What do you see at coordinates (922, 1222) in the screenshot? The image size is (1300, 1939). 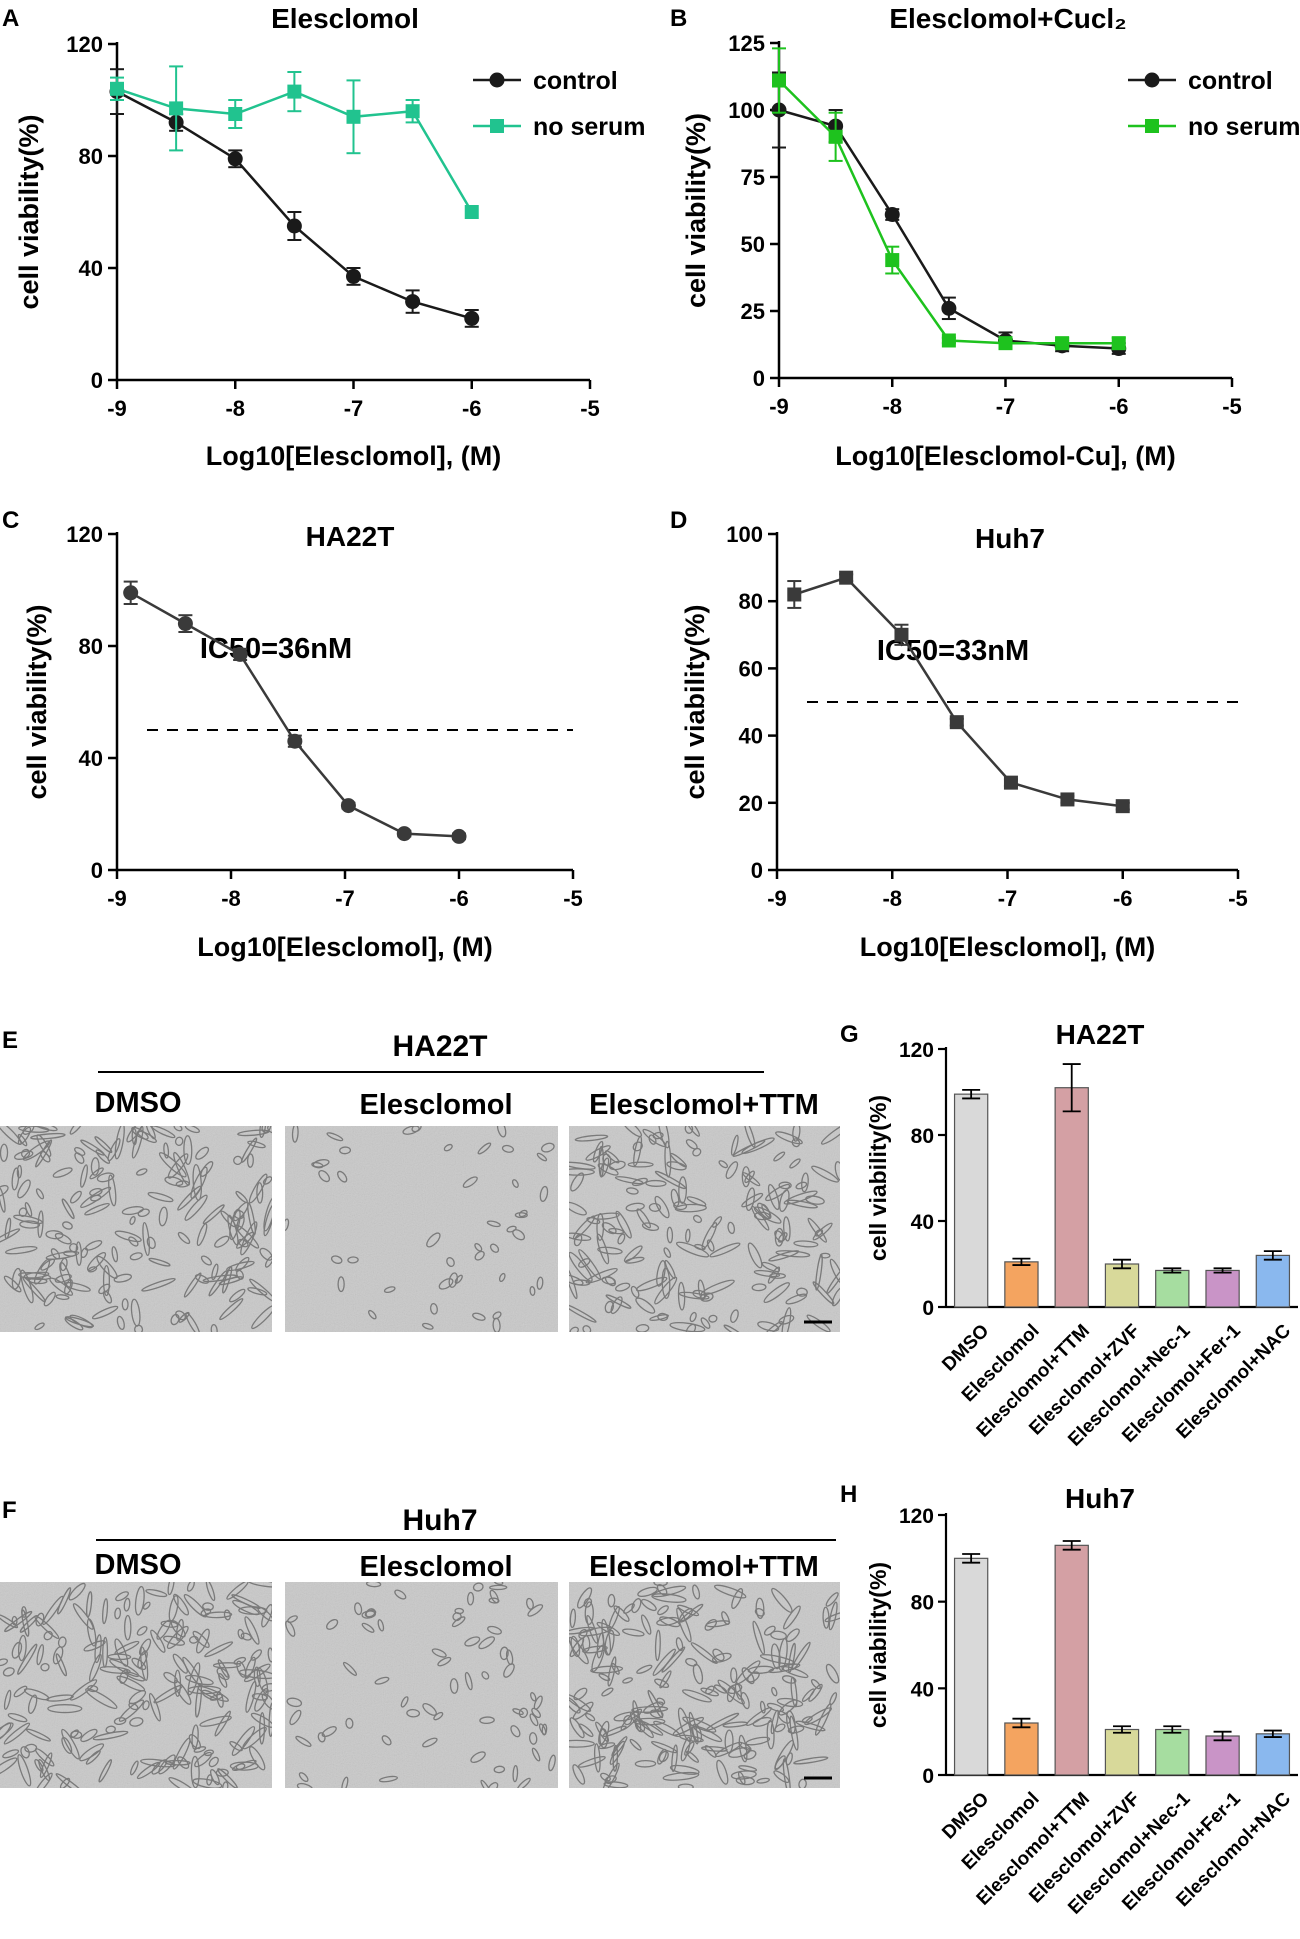 I see `chart-g-y-tick-label: 40` at bounding box center [922, 1222].